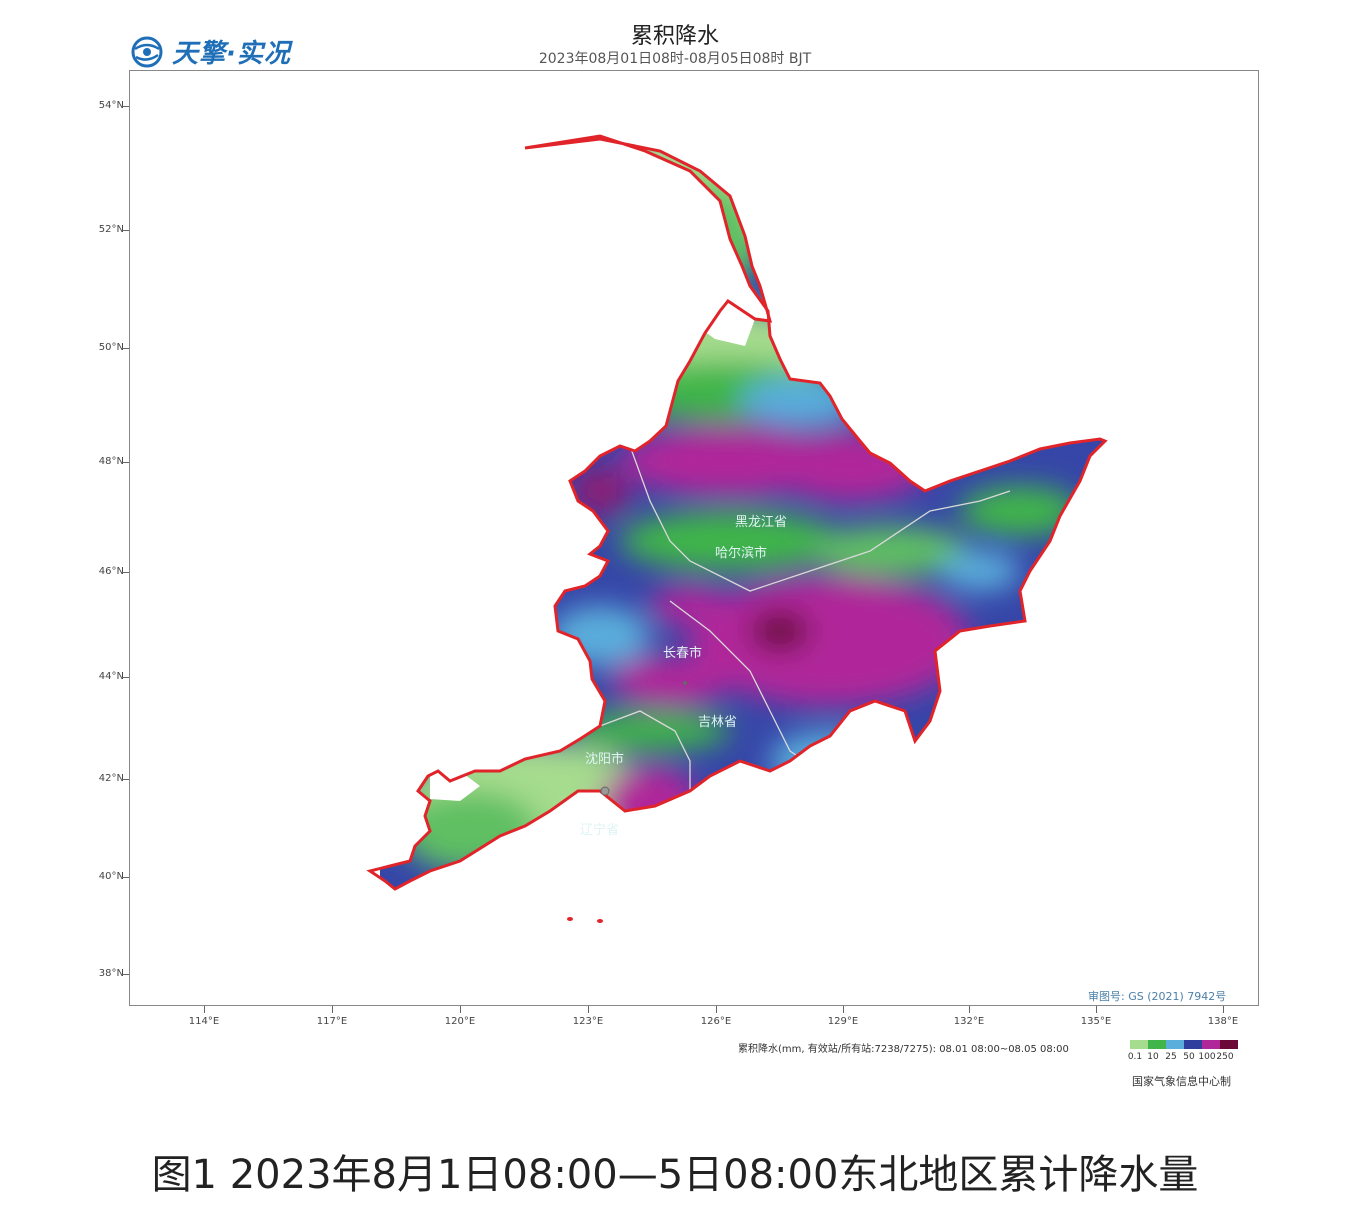  I want to click on lon-label: 132°E, so click(969, 1021).